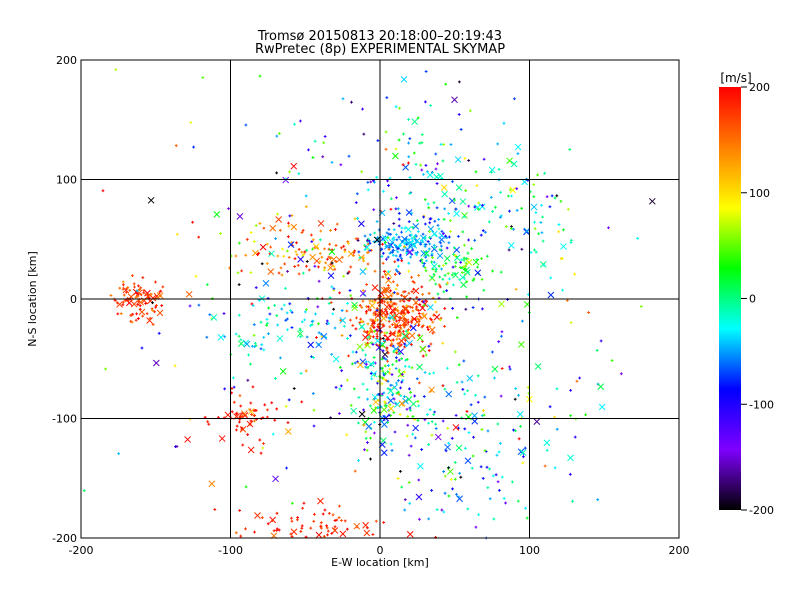 The height and width of the screenshot is (600, 800). I want to click on x-tick-label: -100, so click(230, 550).